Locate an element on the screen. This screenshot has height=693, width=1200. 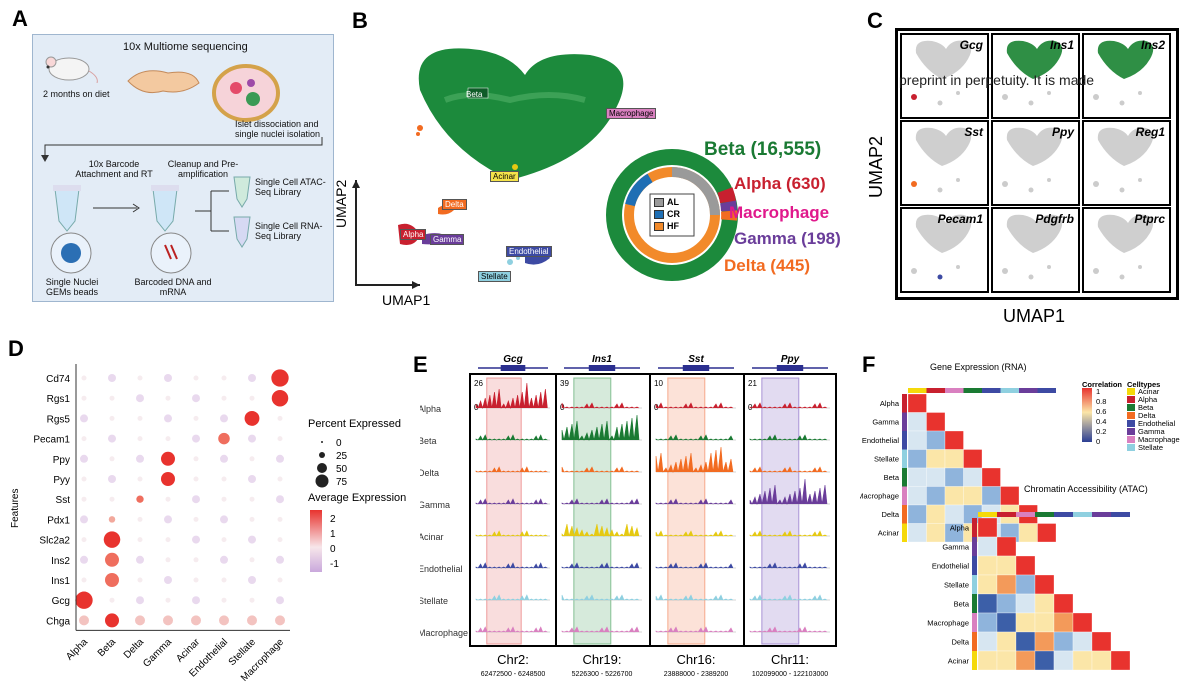
avg-tick: -1 is located at coordinates (334, 564).